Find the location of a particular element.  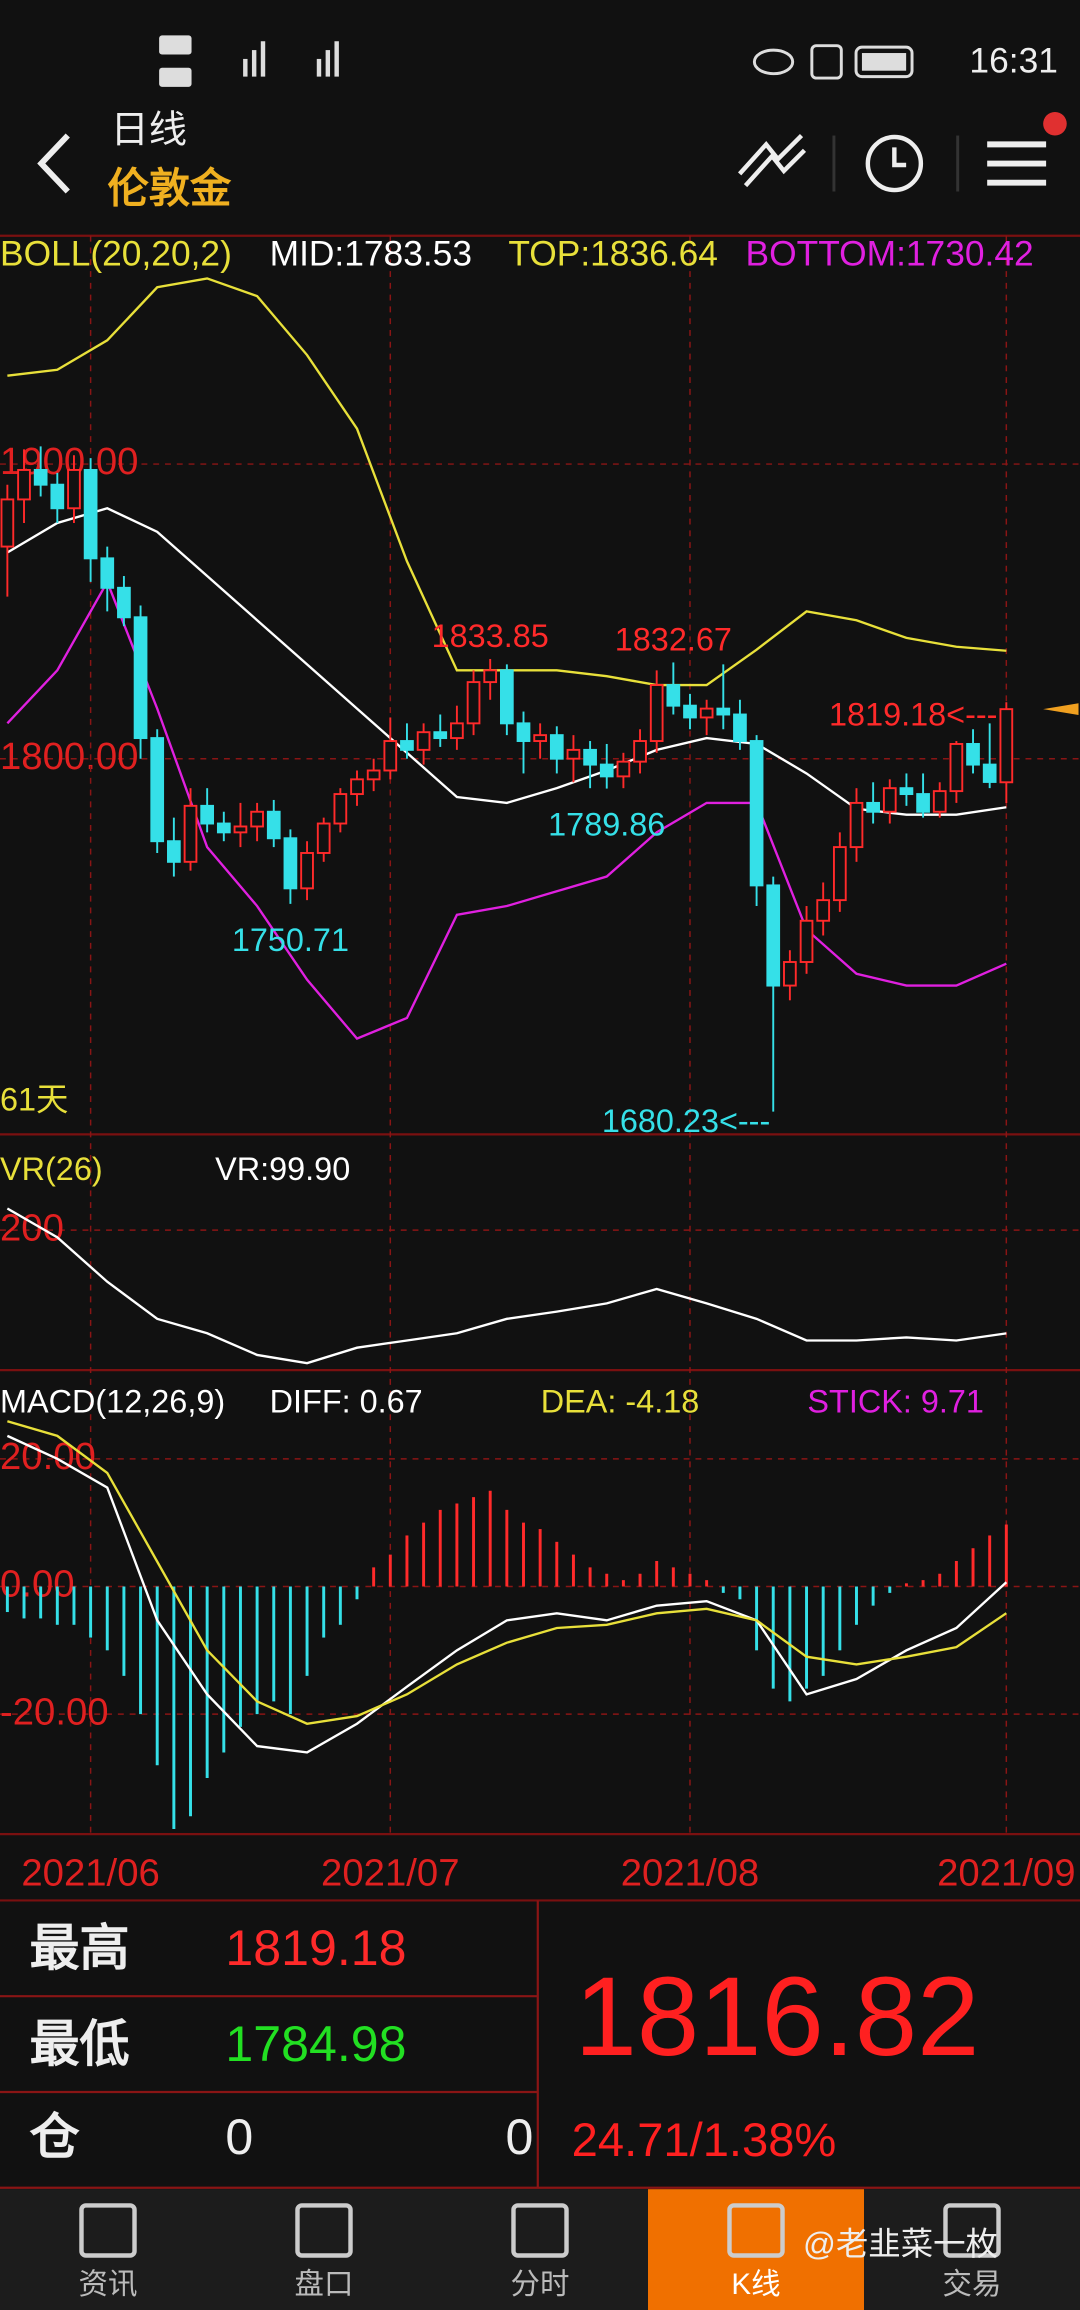

legend-entry: DIFF: 0.67 is located at coordinates (346, 1402).